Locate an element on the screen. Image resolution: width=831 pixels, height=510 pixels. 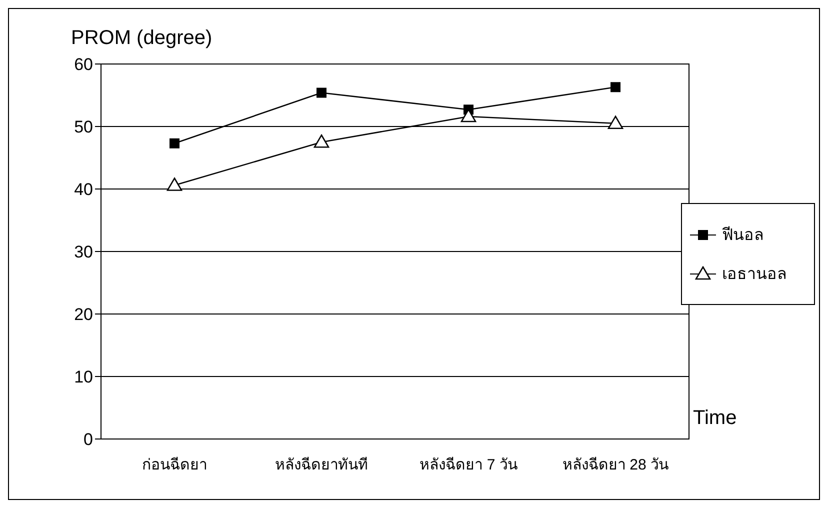
legend-label: เอธานอล is located at coordinates (754, 275).